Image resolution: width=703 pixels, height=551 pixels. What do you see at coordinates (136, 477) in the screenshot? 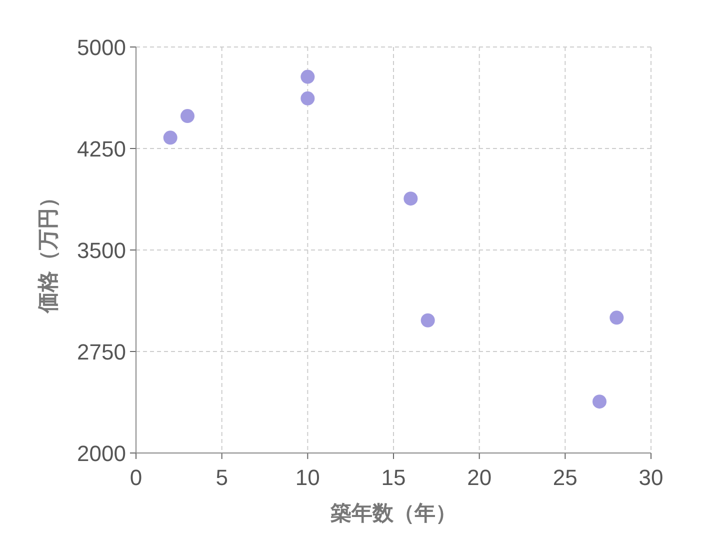
I see `x-tick-label: 0` at bounding box center [136, 477].